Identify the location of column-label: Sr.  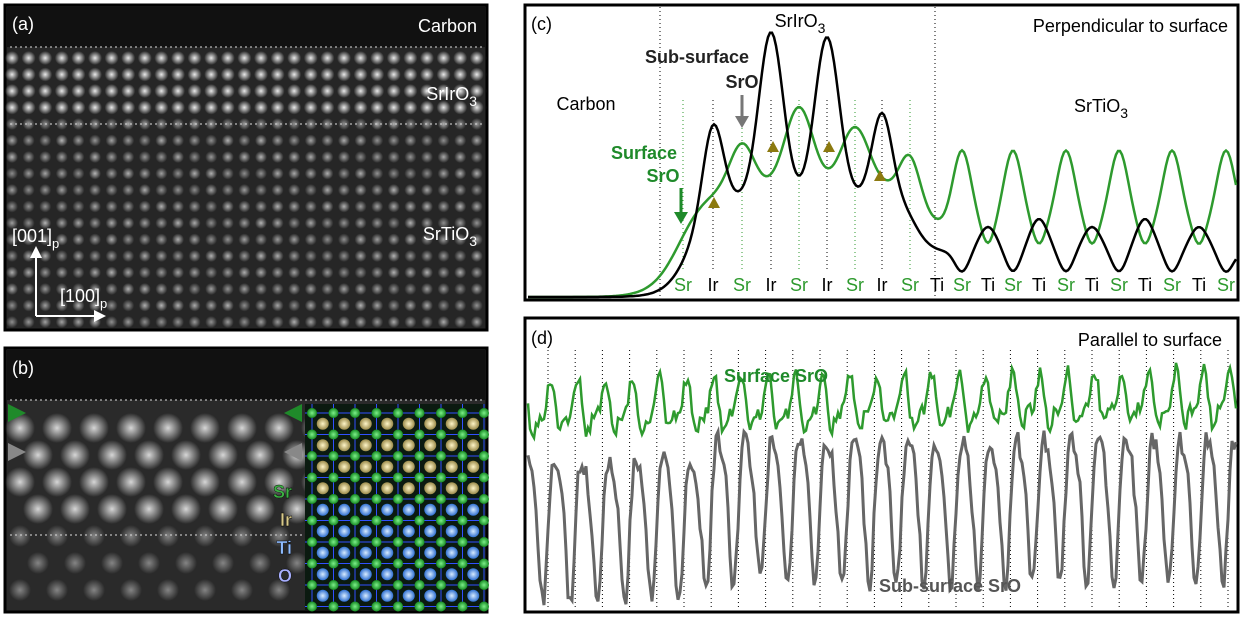
(855, 285).